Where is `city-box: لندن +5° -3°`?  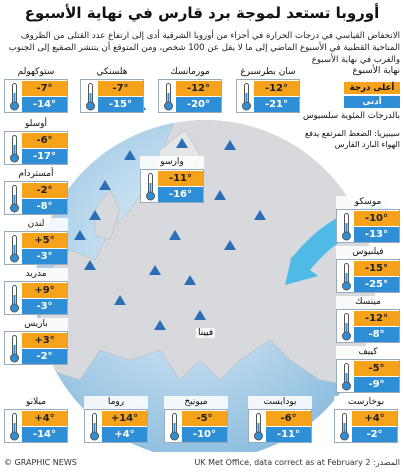
city-box: لندن +5° -3° is located at coordinates (36, 242).